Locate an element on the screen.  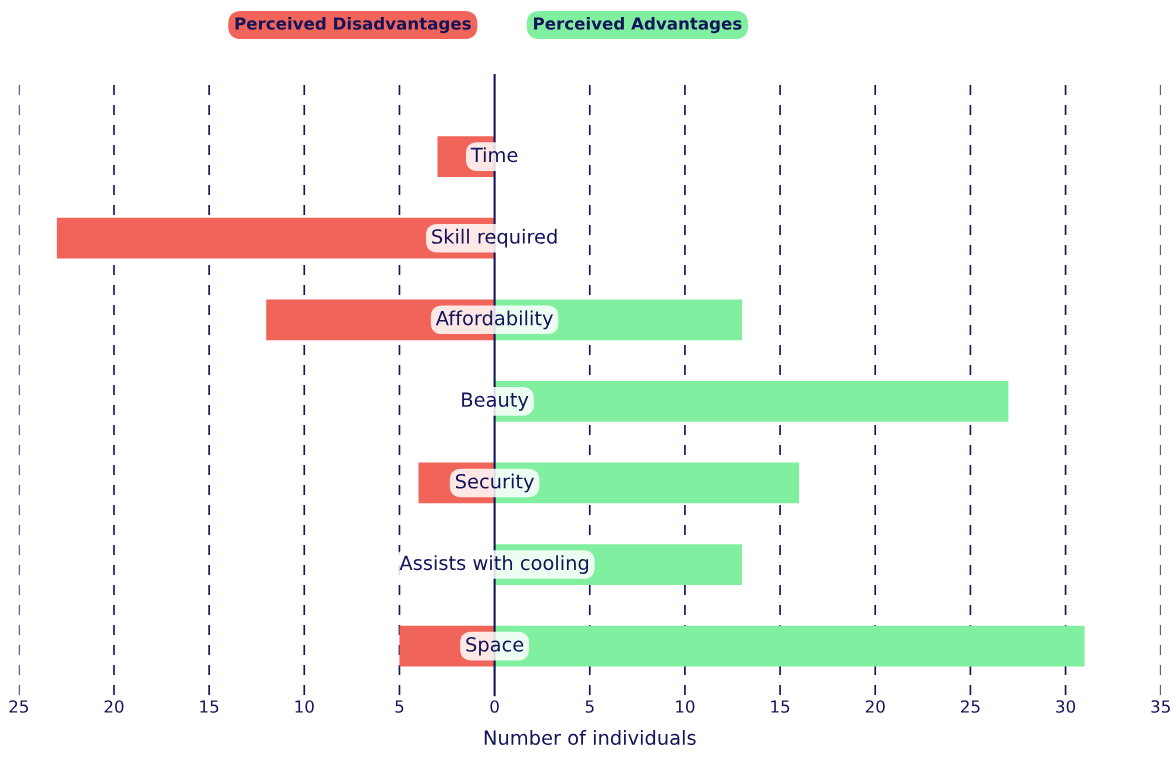
y-tick-label: Affordability is located at coordinates (494, 320).